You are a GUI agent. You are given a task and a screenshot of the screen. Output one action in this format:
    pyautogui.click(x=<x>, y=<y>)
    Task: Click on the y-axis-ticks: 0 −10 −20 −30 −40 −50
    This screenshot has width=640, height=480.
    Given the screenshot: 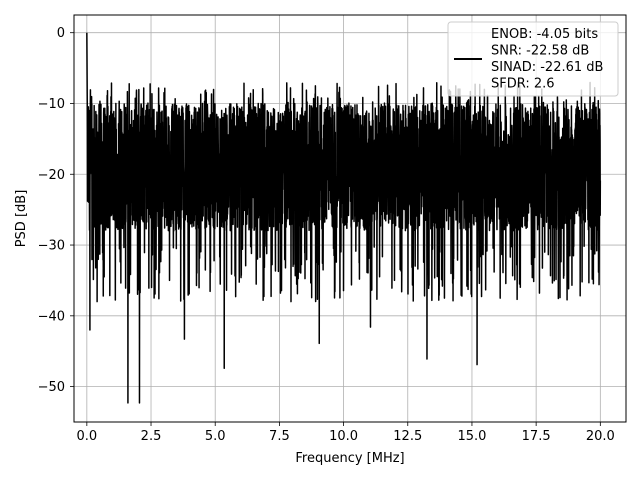 What is the action you would take?
    pyautogui.click(x=56, y=210)
    